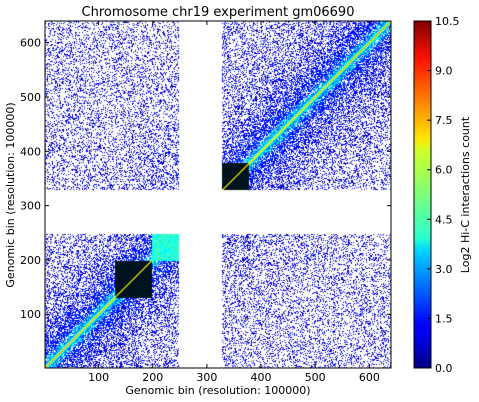  Describe the element at coordinates (30, 206) in the screenshot. I see `y-tick-label: 300` at that location.